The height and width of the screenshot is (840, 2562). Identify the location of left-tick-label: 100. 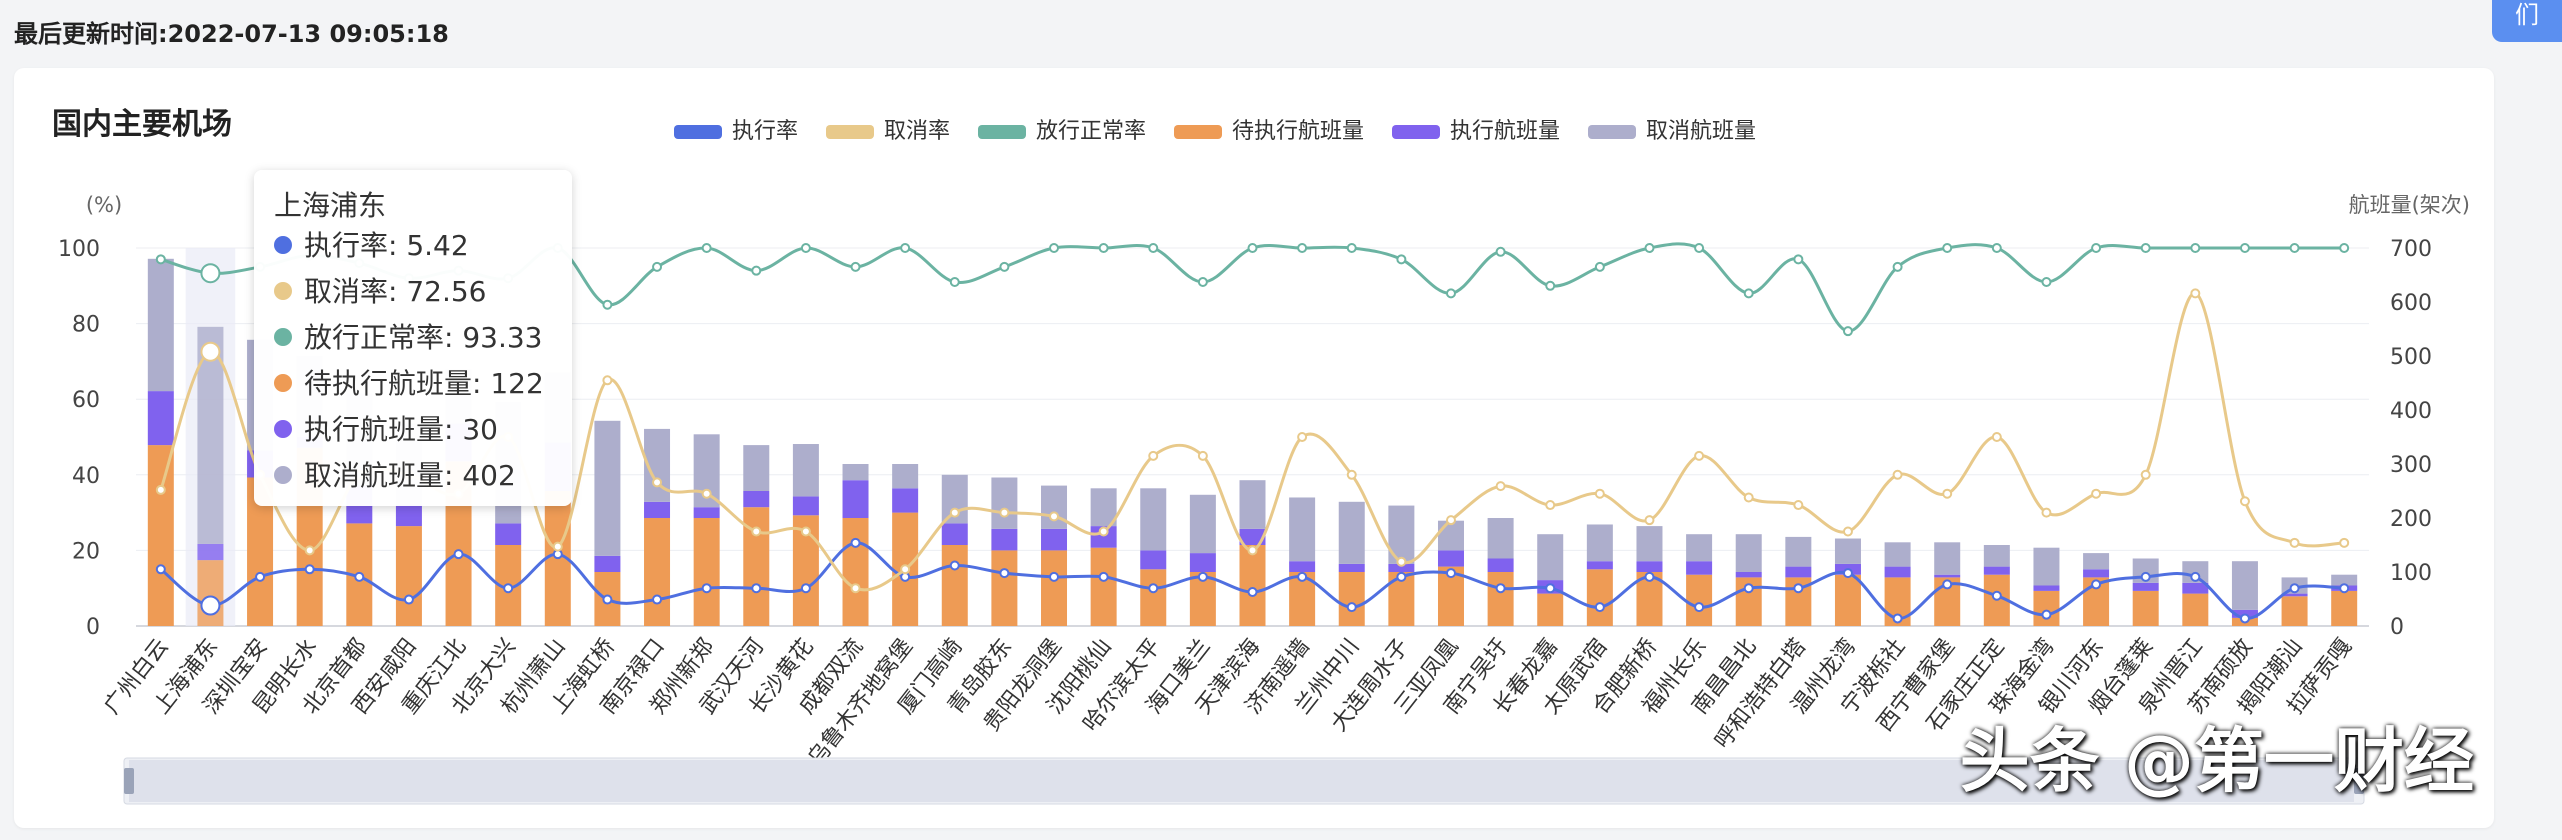
(79, 249).